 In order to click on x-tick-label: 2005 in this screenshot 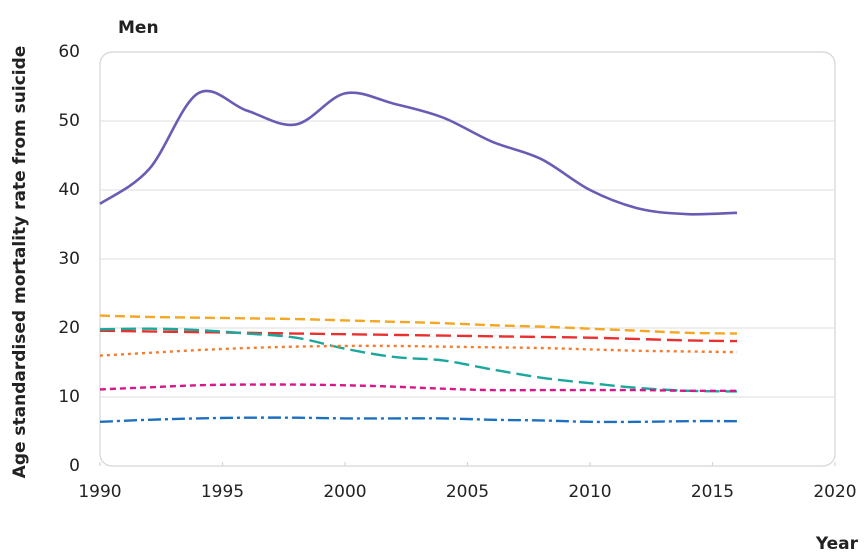, I will do `click(467, 492)`.